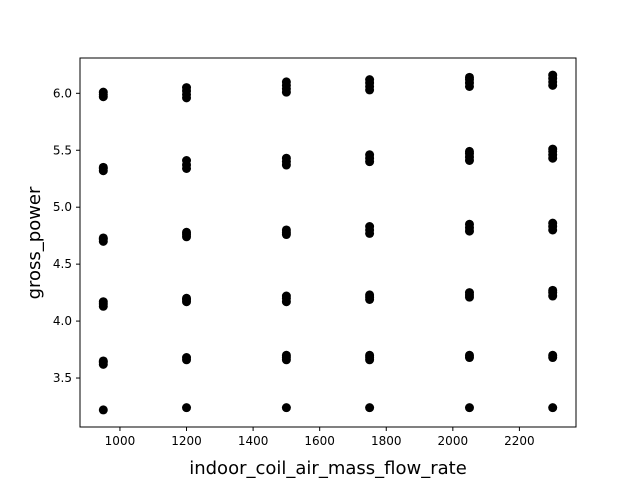 The width and height of the screenshot is (640, 484). I want to click on x-axis-ticks: 1000 1200 1400 1600 1800 2000 2200, so click(320, 437).